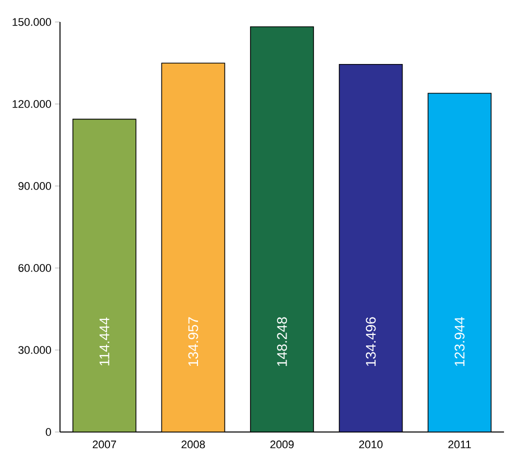  Describe the element at coordinates (282, 444) in the screenshot. I see `x-tick-label: 2009` at that location.